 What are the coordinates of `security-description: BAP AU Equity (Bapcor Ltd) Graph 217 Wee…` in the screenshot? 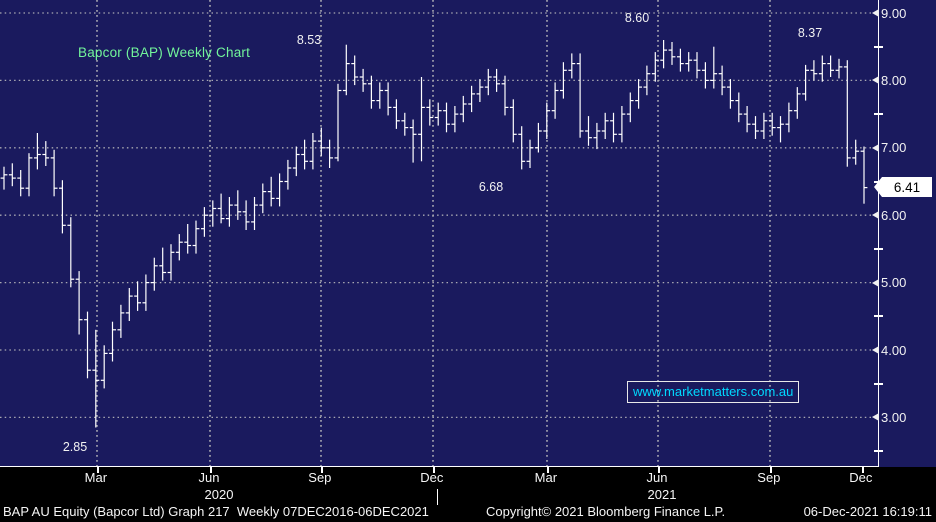 It's located at (216, 511).